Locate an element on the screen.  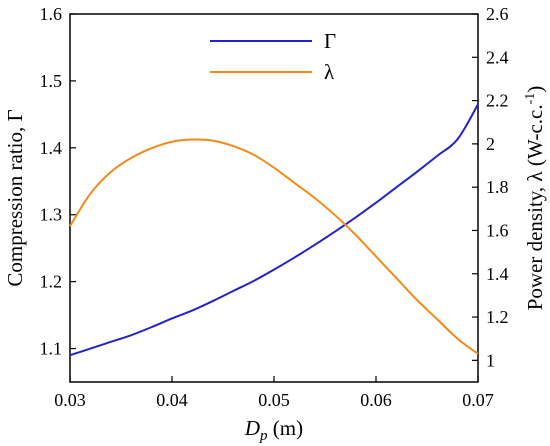
right-y-tick-label: 1.2 is located at coordinates (497, 317).